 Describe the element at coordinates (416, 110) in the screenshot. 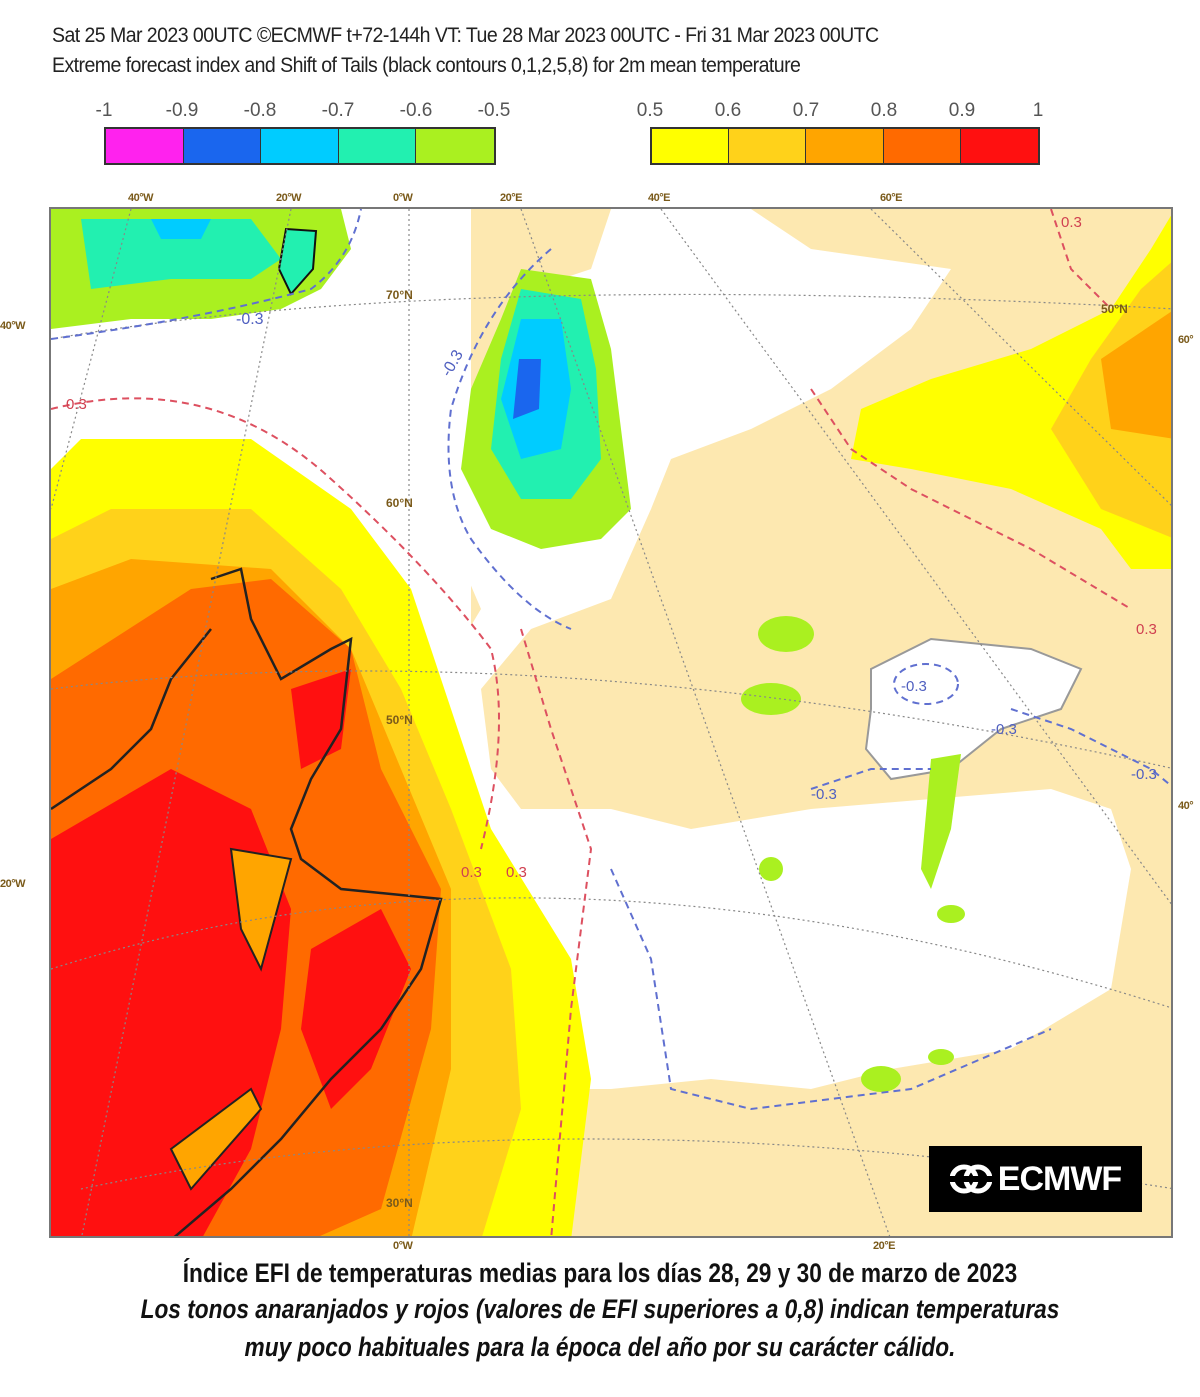

I see `legend-tick: -0.6` at that location.